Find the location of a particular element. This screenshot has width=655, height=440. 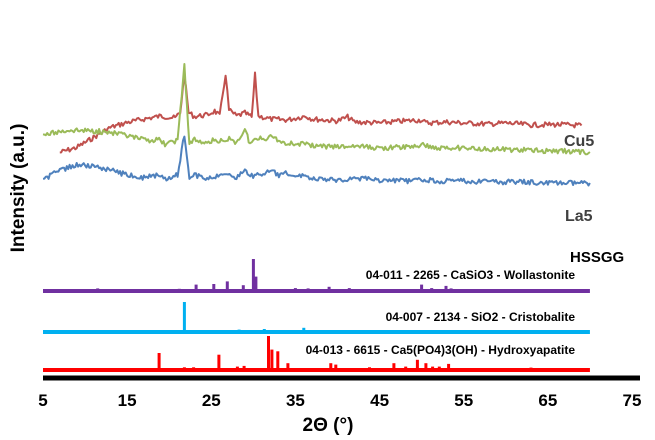

x-tick-label: 45 is located at coordinates (379, 400).